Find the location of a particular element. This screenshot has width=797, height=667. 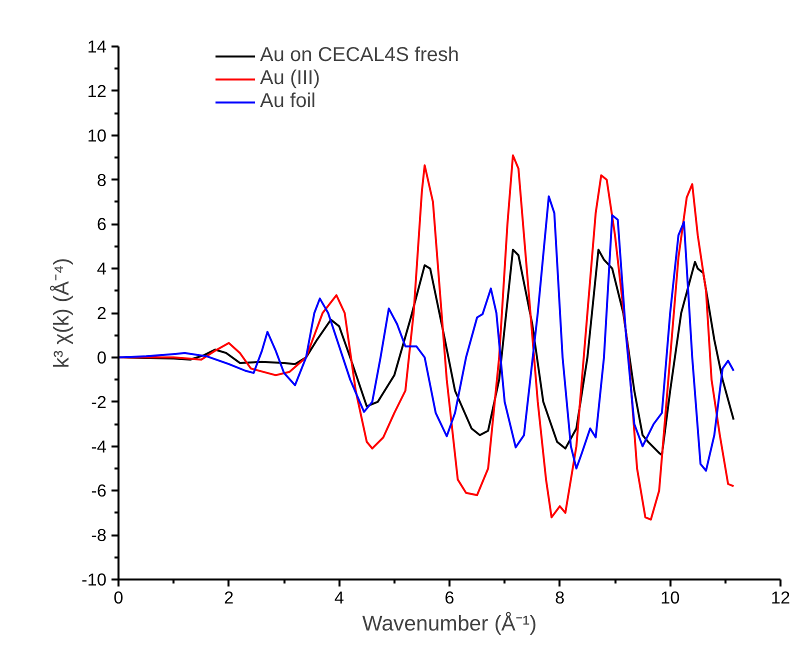

y-tick-label: 12 is located at coordinates (97, 90).